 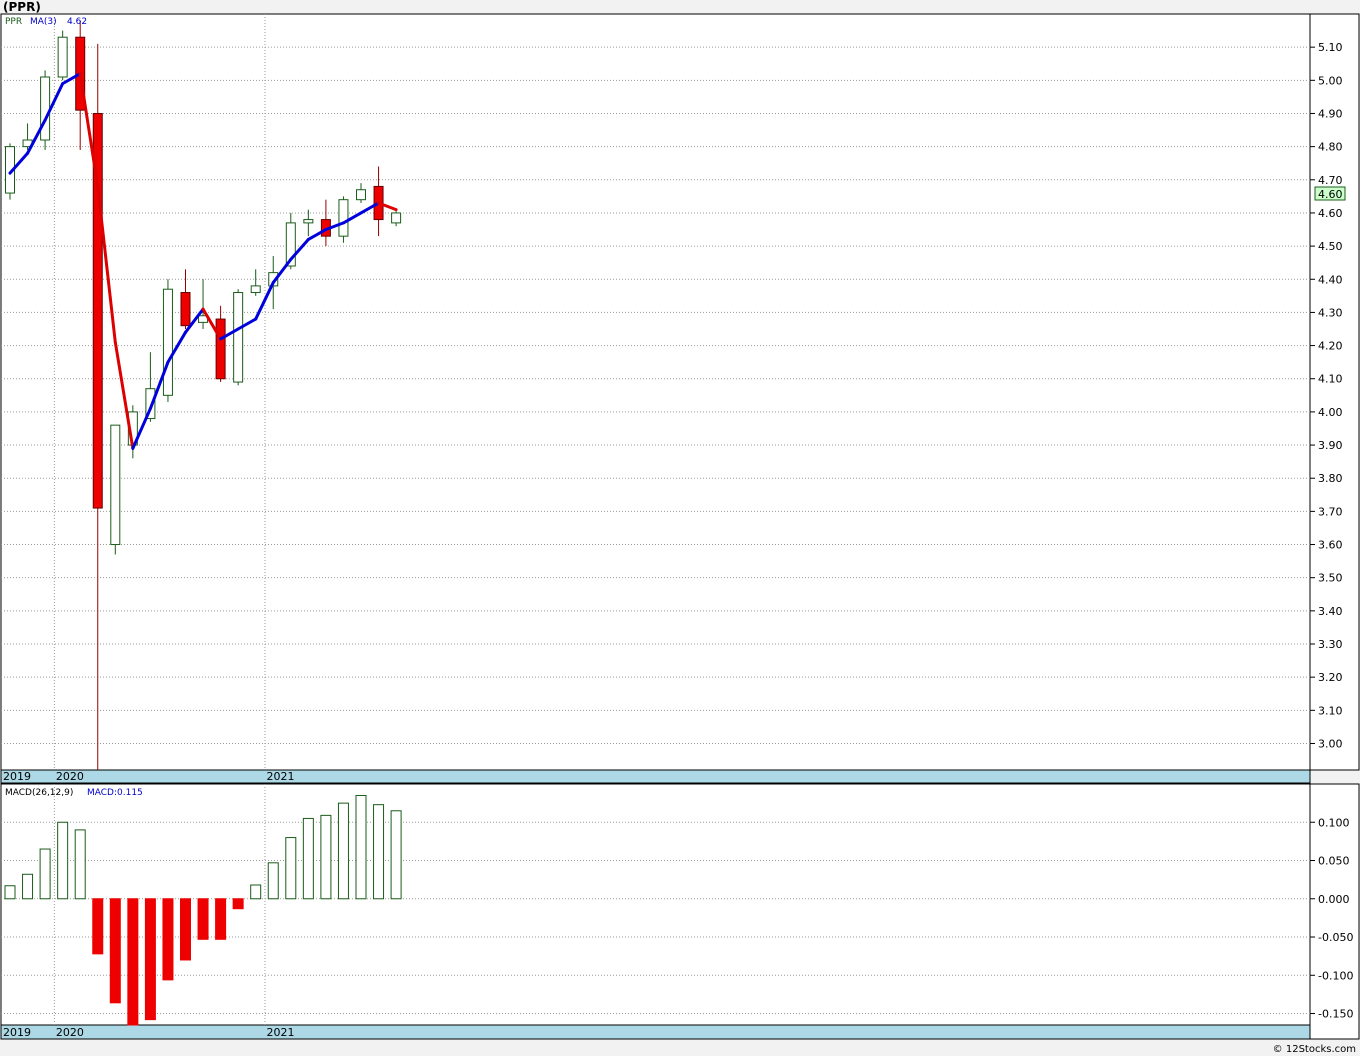 I want to click on price-tick-label: 4.20, so click(x=1330, y=346).